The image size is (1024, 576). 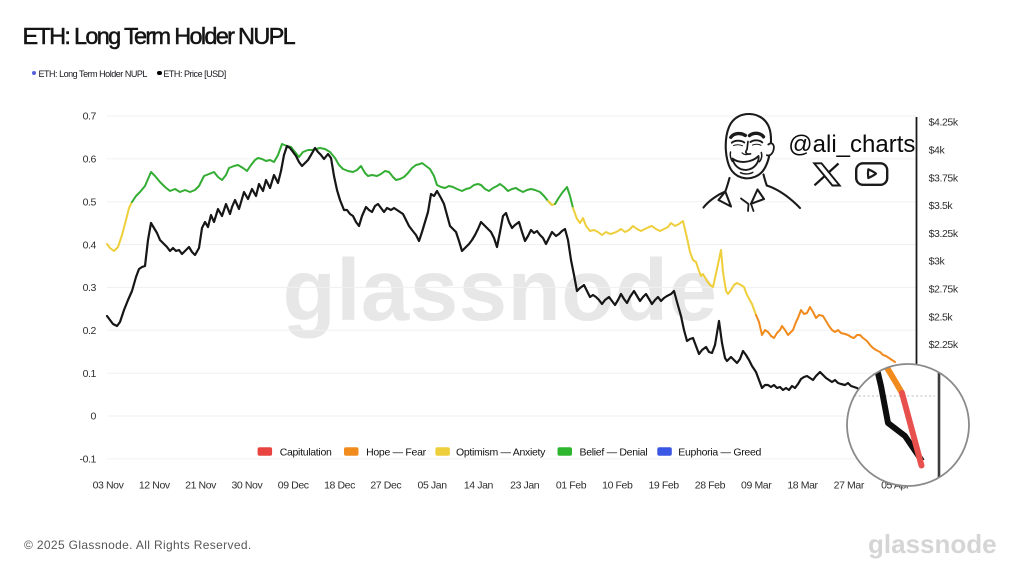 What do you see at coordinates (944, 123) in the screenshot?
I see `svg-text: $4.25k` at bounding box center [944, 123].